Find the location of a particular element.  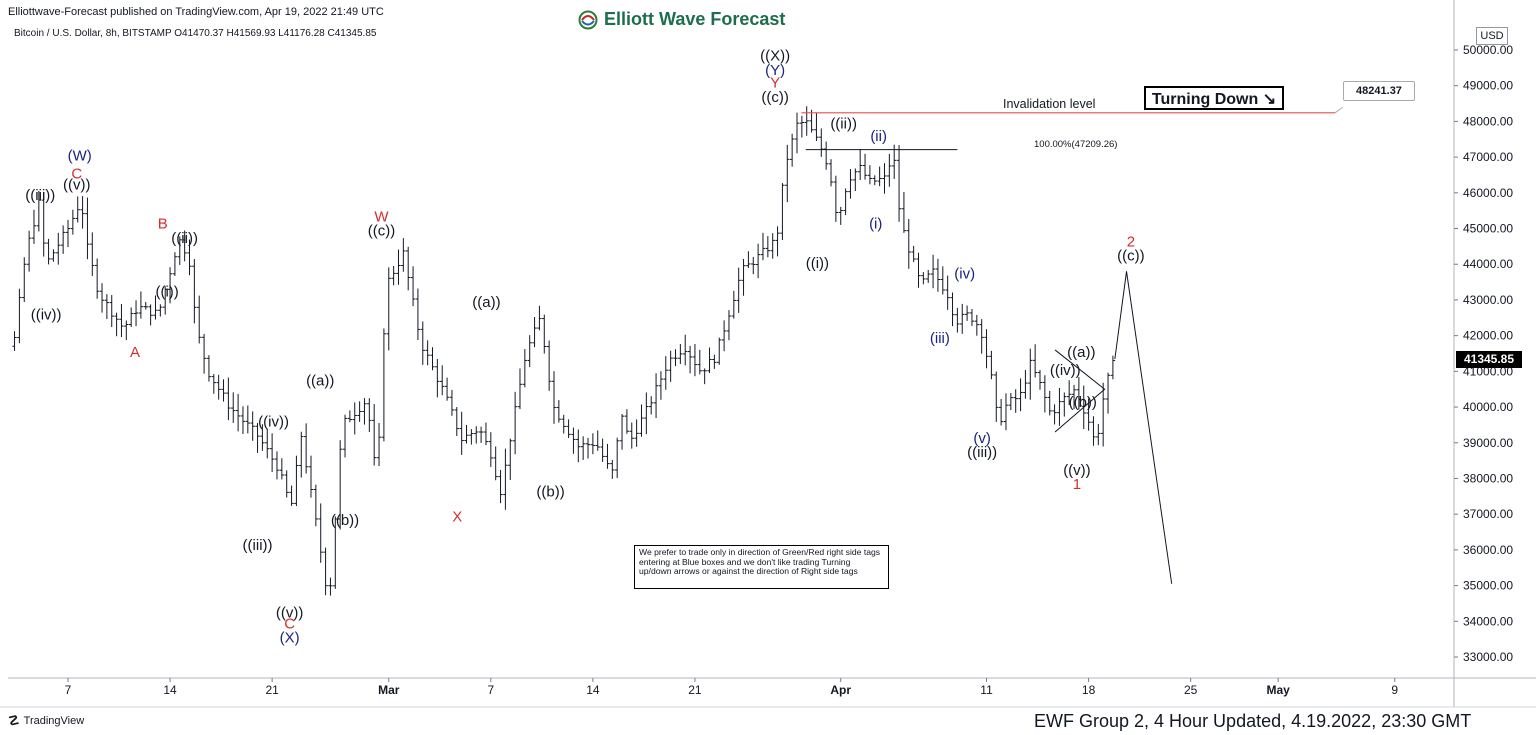

turning-down-text: Turning Down is located at coordinates (1205, 99).